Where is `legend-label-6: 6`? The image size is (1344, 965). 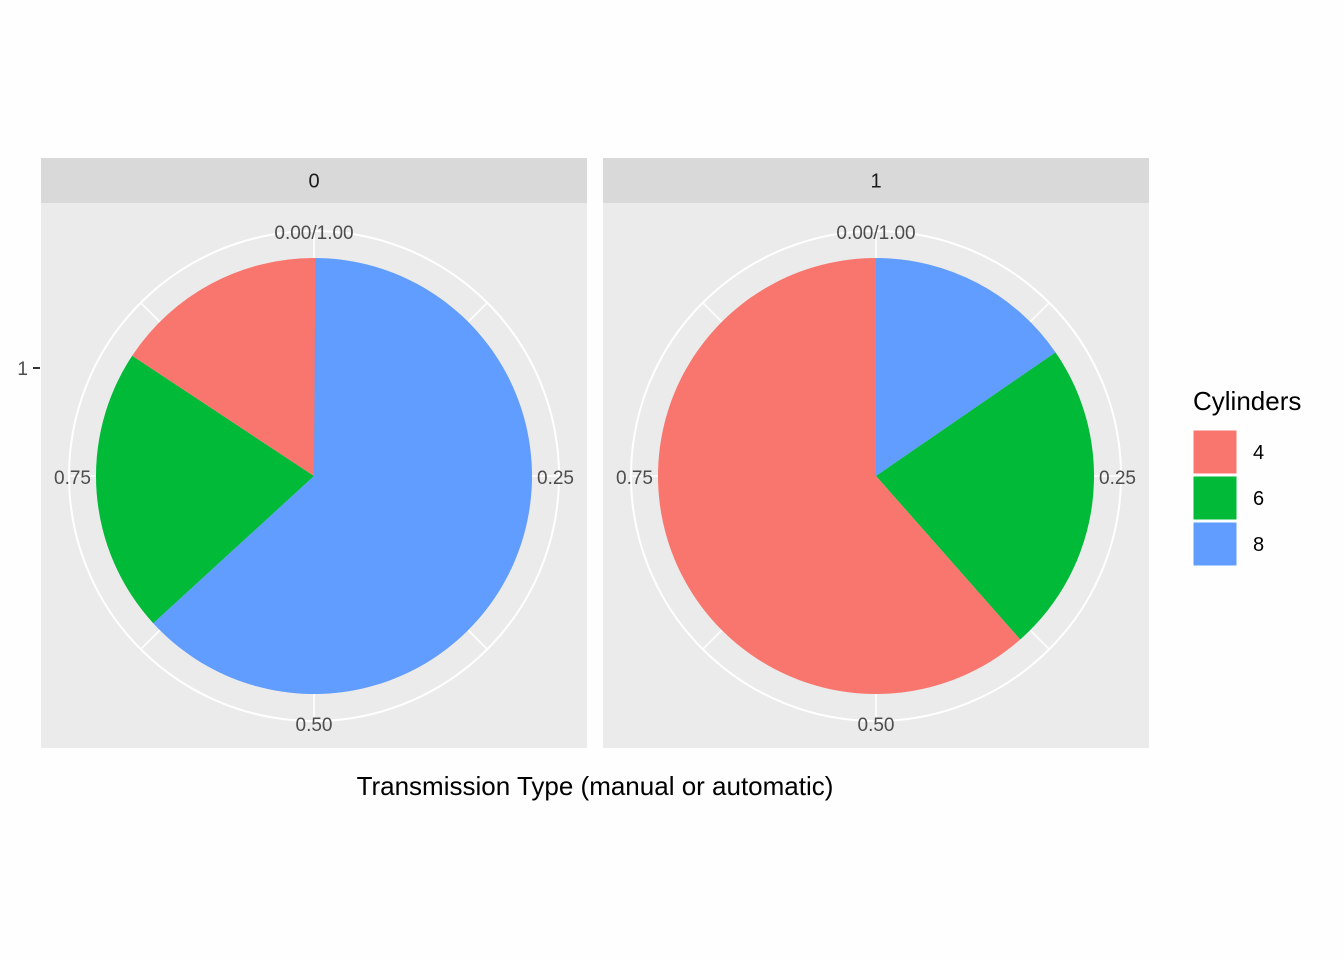
legend-label-6: 6 is located at coordinates (1258, 499).